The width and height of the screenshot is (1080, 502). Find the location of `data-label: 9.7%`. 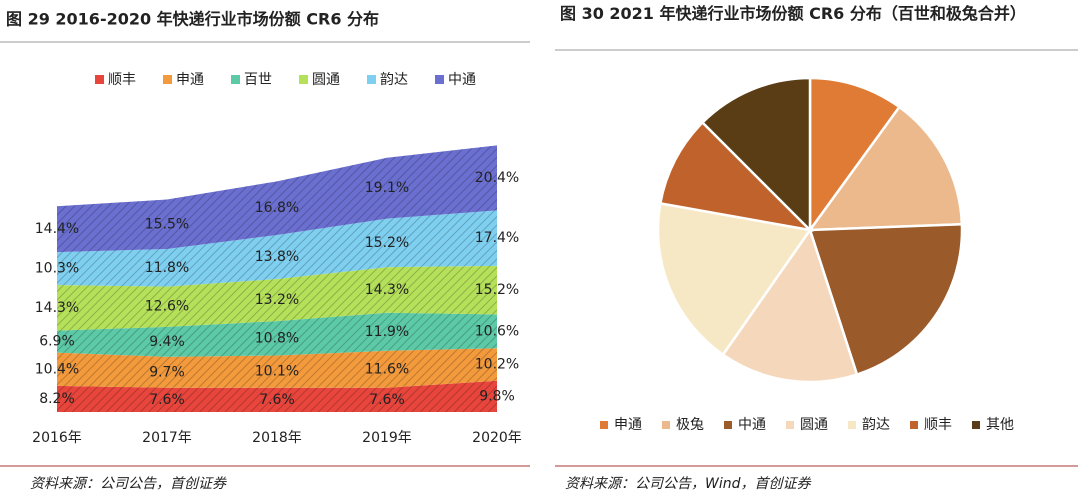

data-label: 9.7% is located at coordinates (167, 372).